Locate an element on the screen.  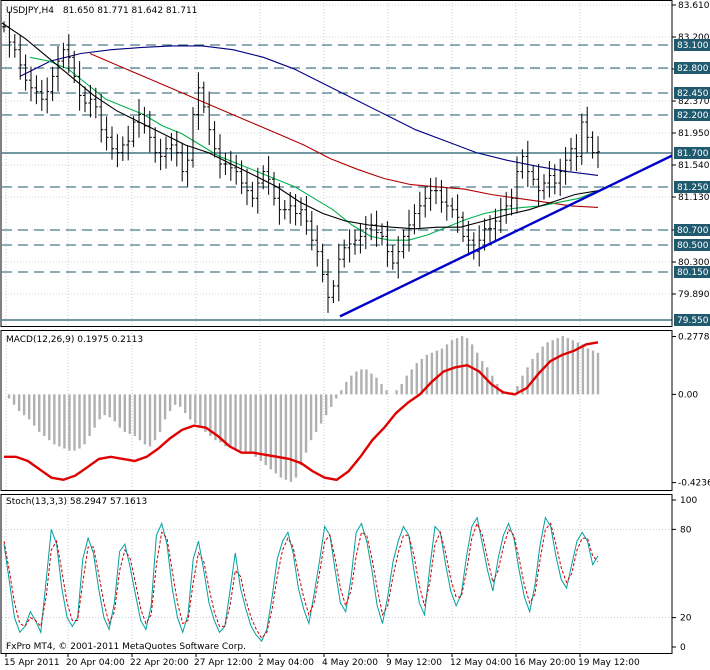
level-label-text: 83.100 is located at coordinates (693, 46).